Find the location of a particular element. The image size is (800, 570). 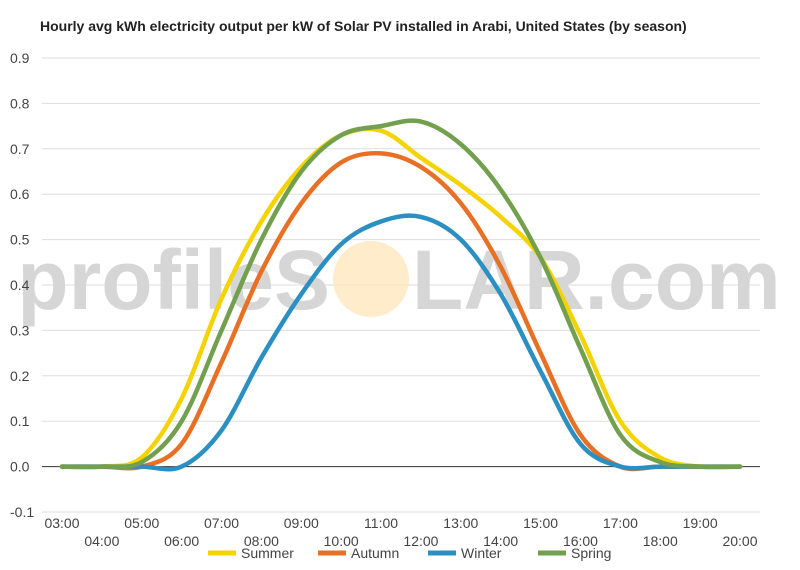

x-tick-label: 12:00 is located at coordinates (420, 541).